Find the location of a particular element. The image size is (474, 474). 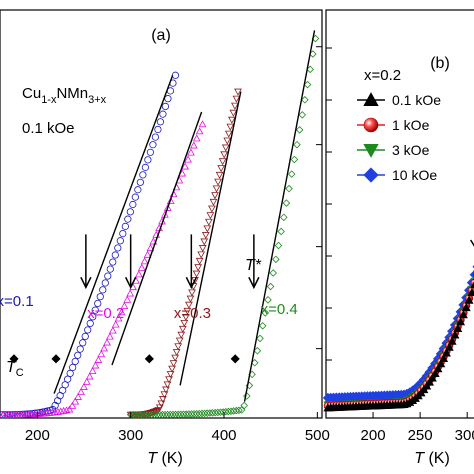

legend-label: 10 kOe is located at coordinates (414, 175).